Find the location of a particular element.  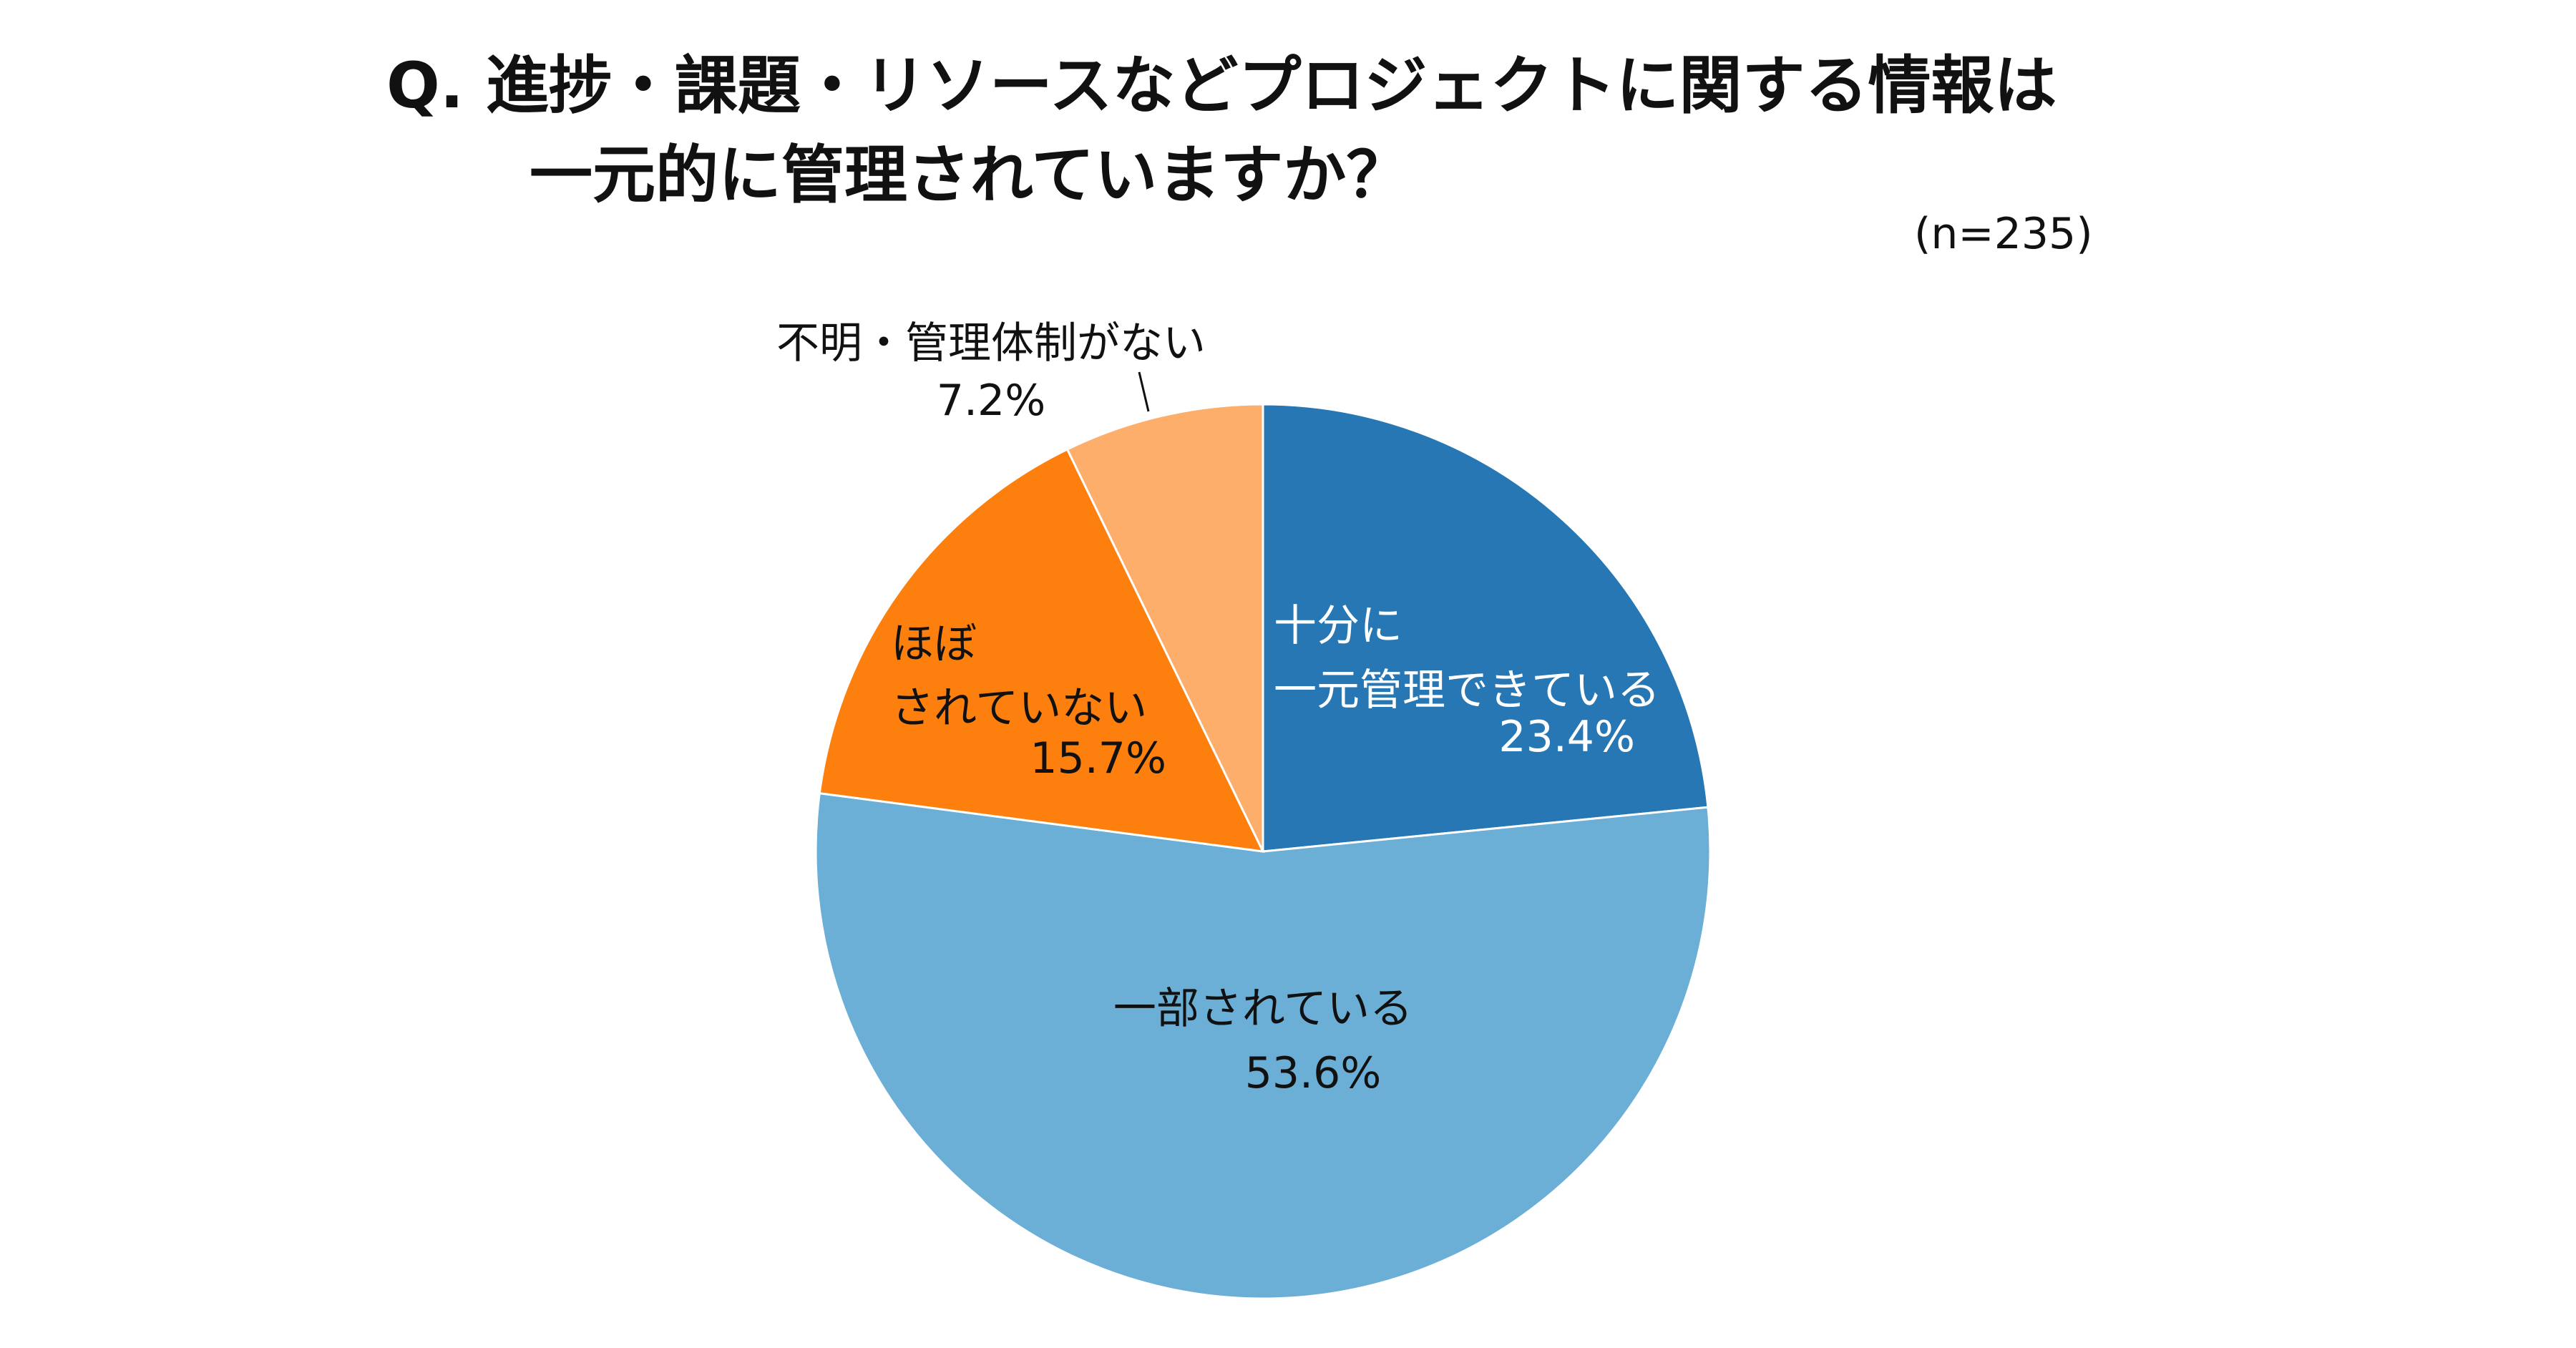

slice-value-2: 53.6% is located at coordinates (1313, 1073).